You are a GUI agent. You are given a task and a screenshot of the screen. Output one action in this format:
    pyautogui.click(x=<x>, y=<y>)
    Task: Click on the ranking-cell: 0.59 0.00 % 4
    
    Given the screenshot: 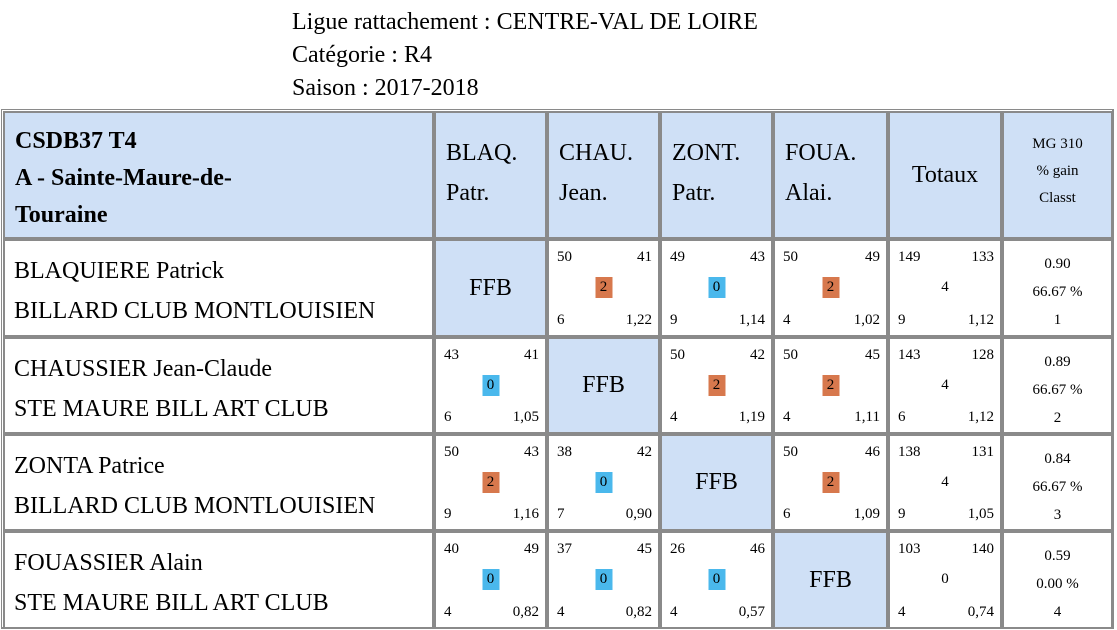 What is the action you would take?
    pyautogui.click(x=1057, y=580)
    